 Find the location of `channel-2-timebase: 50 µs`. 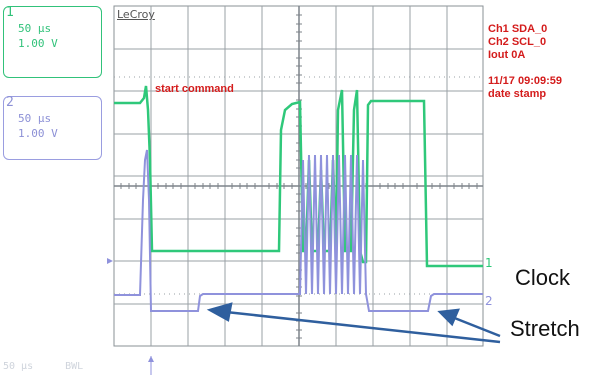

channel-2-timebase: 50 µs is located at coordinates (35, 118).